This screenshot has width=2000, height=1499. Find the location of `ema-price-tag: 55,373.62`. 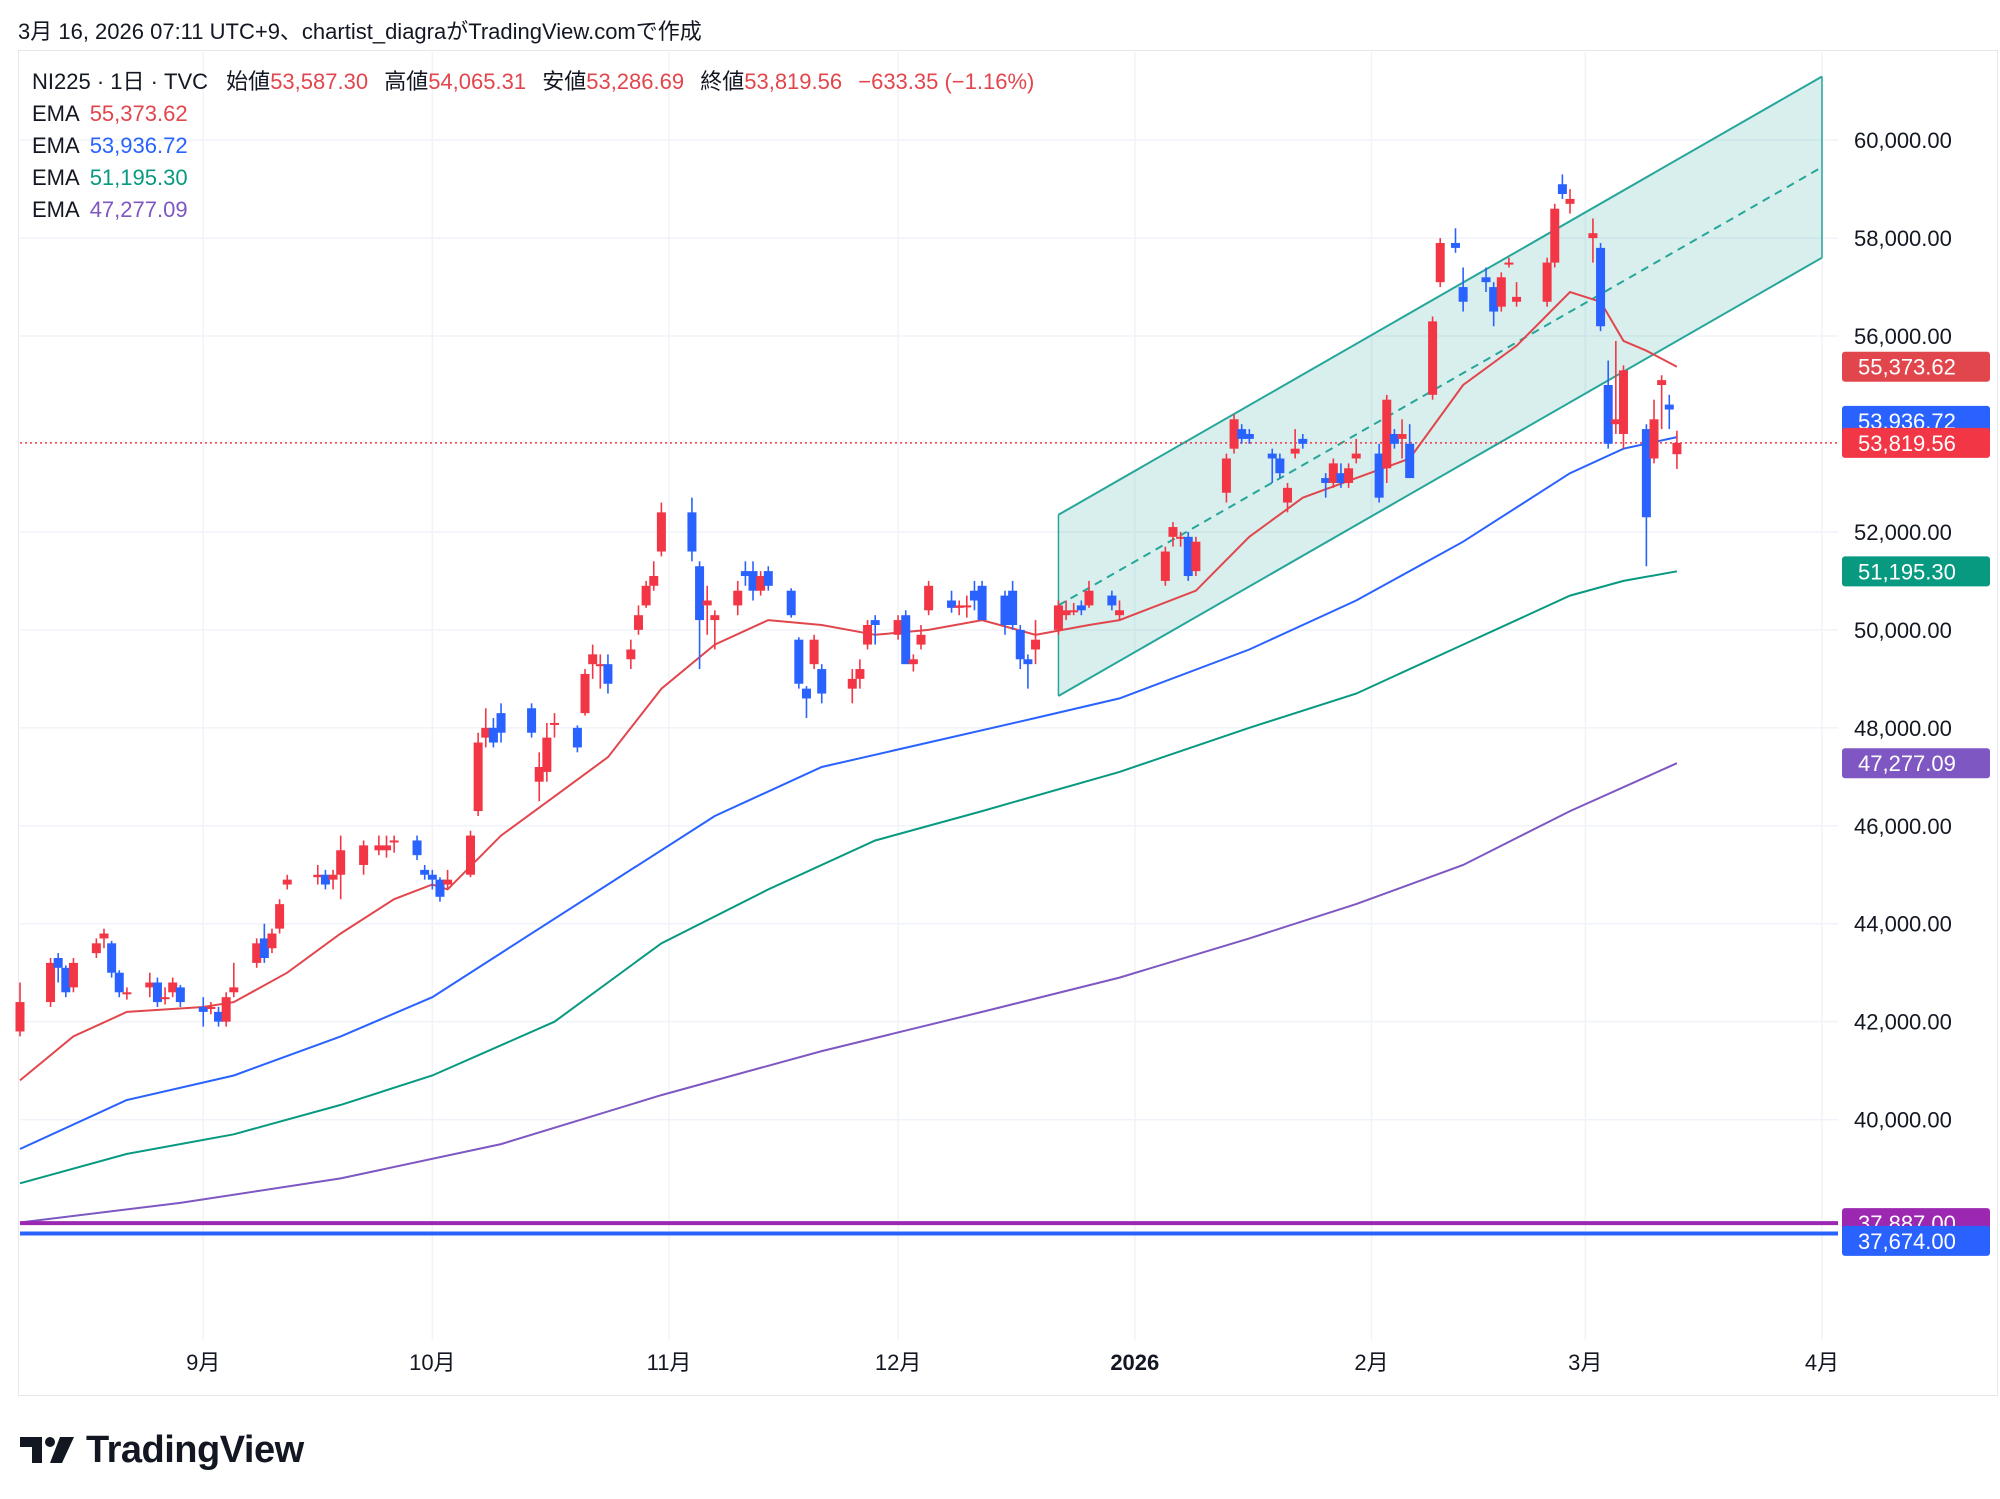

ema-price-tag: 55,373.62 is located at coordinates (1916, 366).